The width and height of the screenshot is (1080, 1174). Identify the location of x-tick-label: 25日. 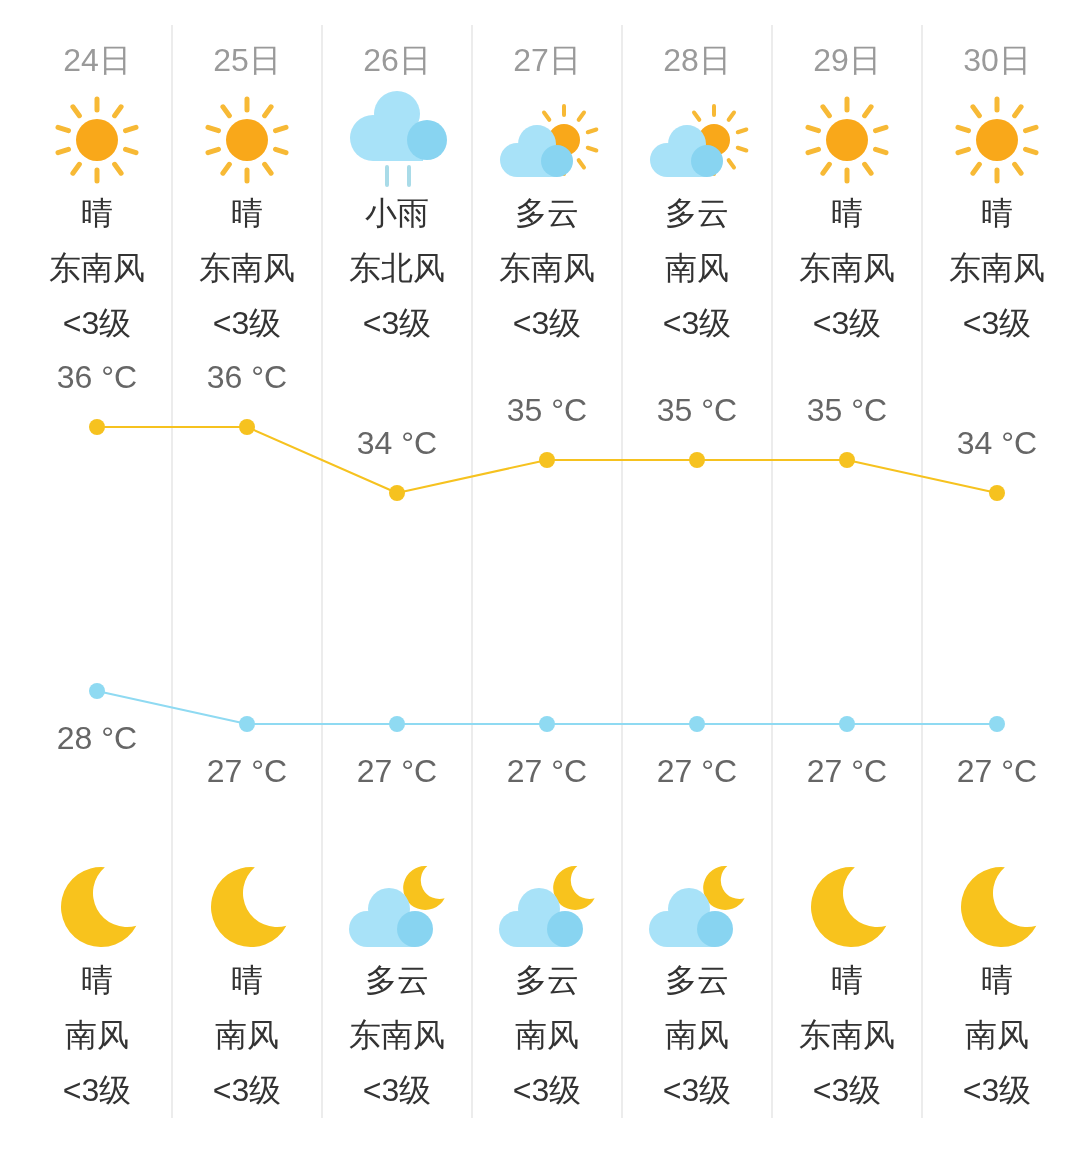
(247, 59).